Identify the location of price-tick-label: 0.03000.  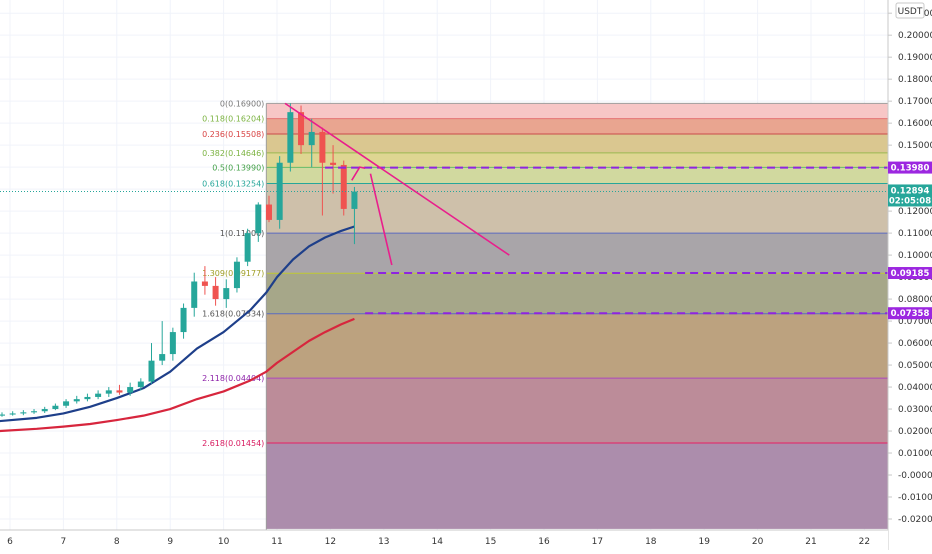
(915, 410).